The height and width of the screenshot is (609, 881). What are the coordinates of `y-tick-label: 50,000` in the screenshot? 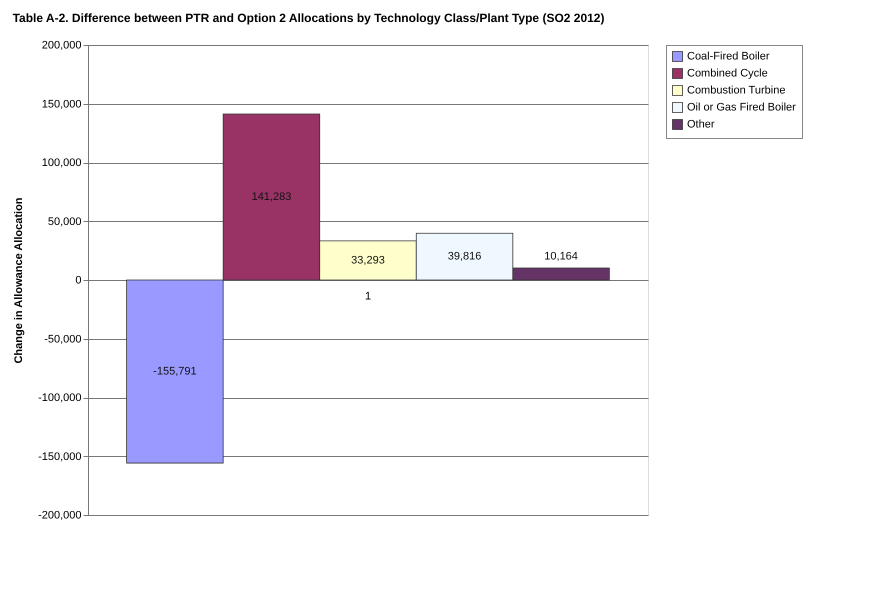 It's located at (65, 222).